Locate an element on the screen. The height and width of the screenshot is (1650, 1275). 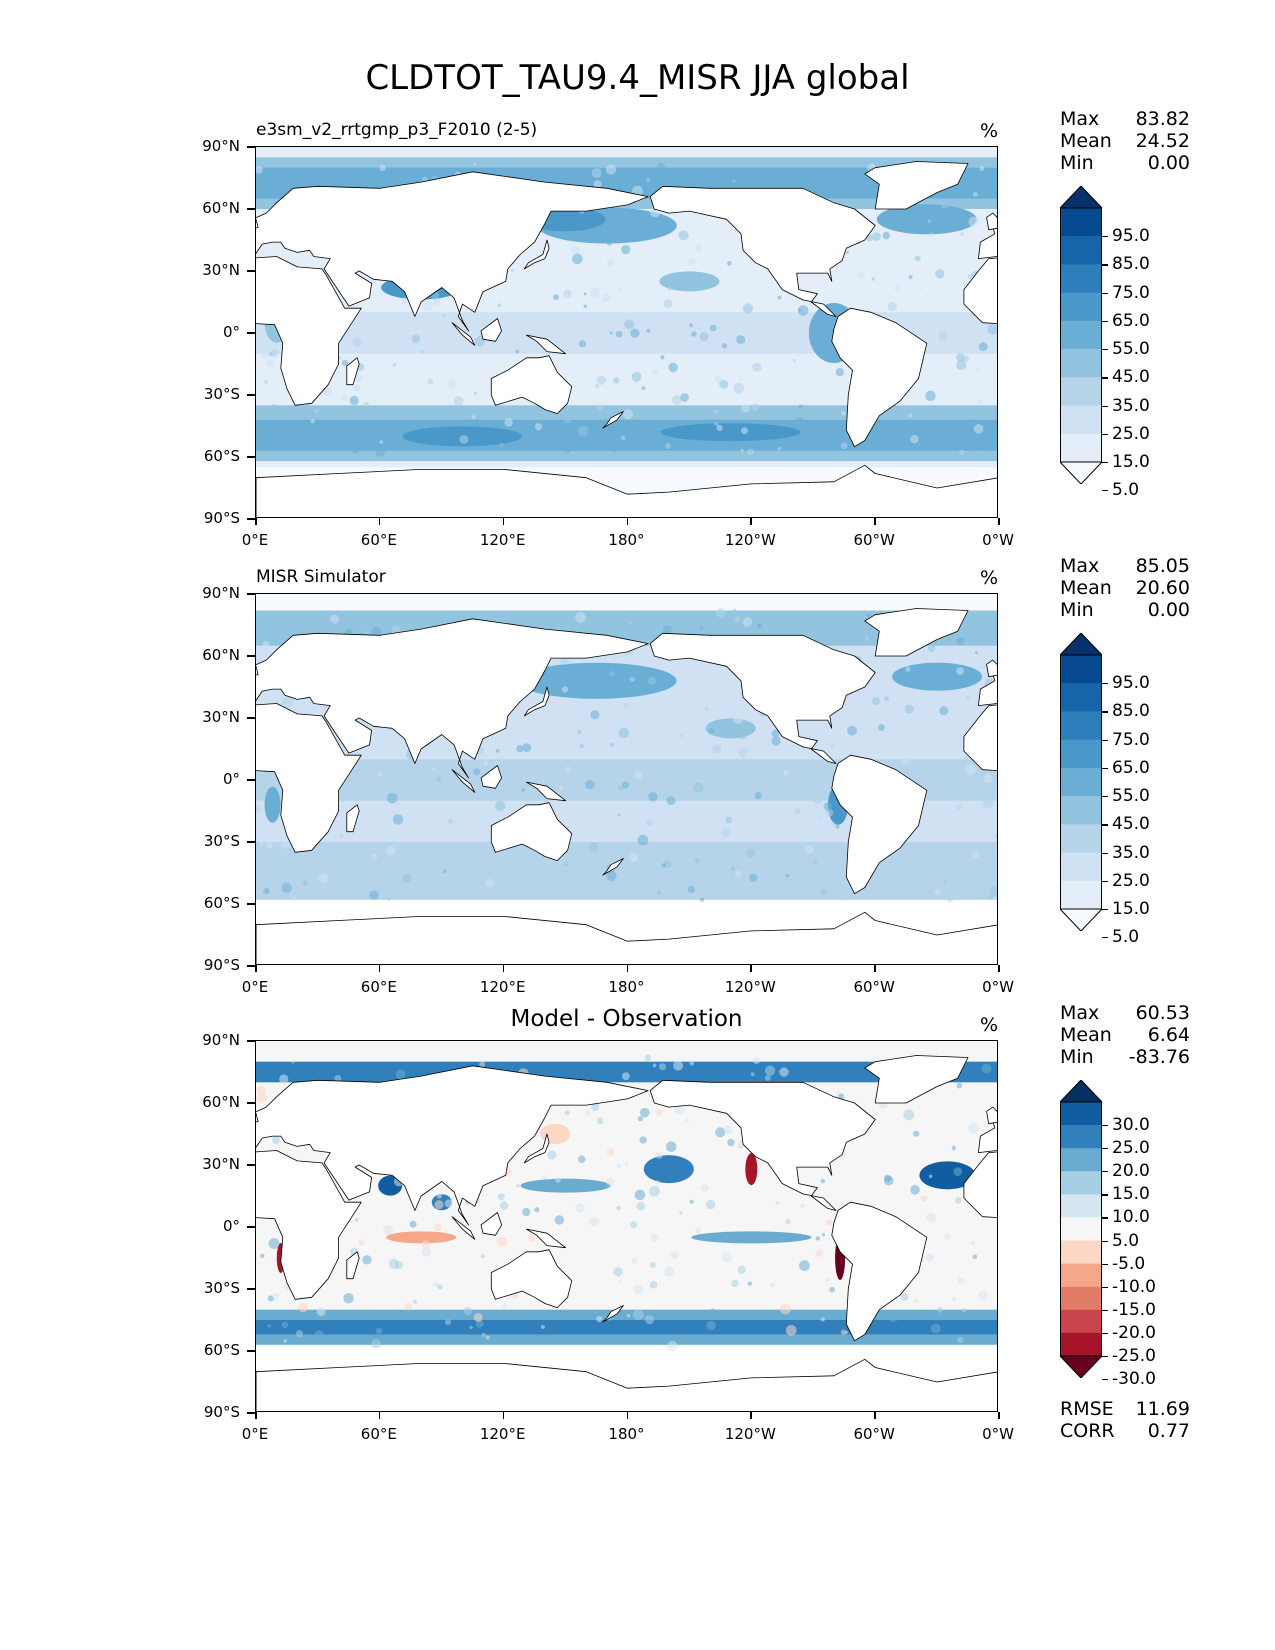
colorbar-label: 95.0 is located at coordinates (1131, 683).